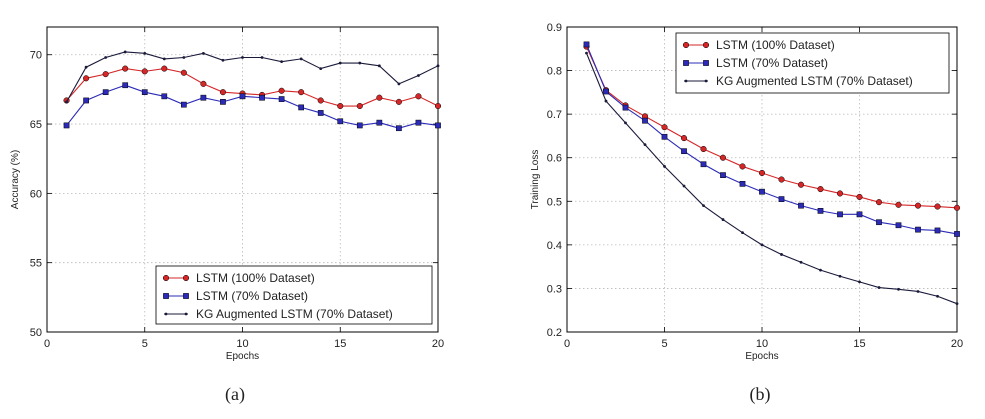 This screenshot has width=985, height=419. I want to click on x-axis-label: Epochs, so click(242, 356).